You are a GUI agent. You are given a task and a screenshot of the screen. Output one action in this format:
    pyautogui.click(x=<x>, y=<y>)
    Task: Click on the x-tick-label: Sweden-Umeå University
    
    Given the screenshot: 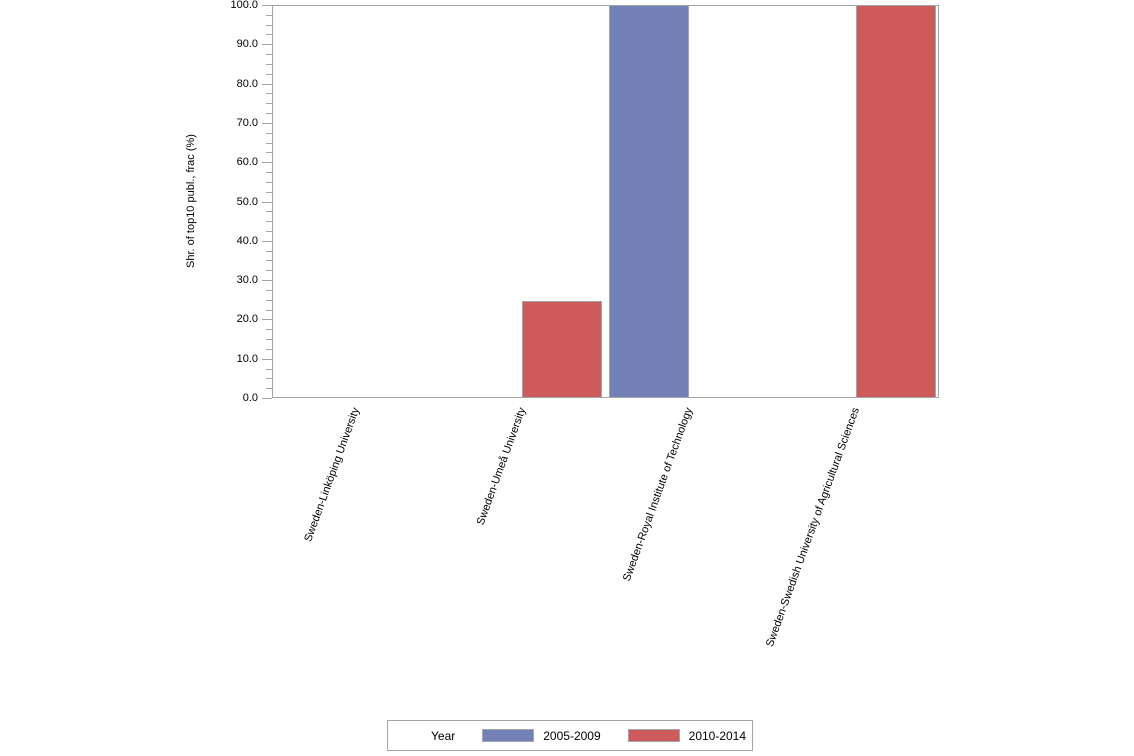 What is the action you would take?
    pyautogui.click(x=501, y=466)
    